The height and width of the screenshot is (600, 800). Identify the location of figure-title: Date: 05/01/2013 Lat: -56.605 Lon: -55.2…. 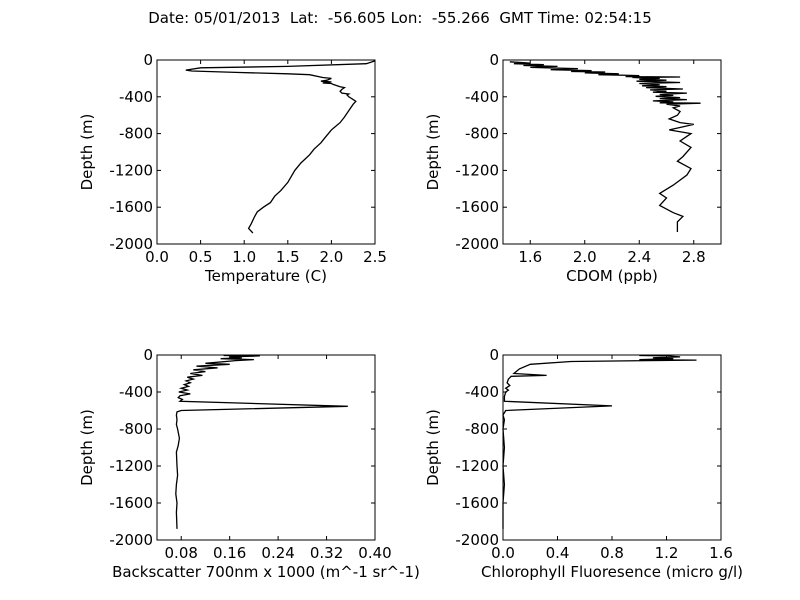
(400, 18).